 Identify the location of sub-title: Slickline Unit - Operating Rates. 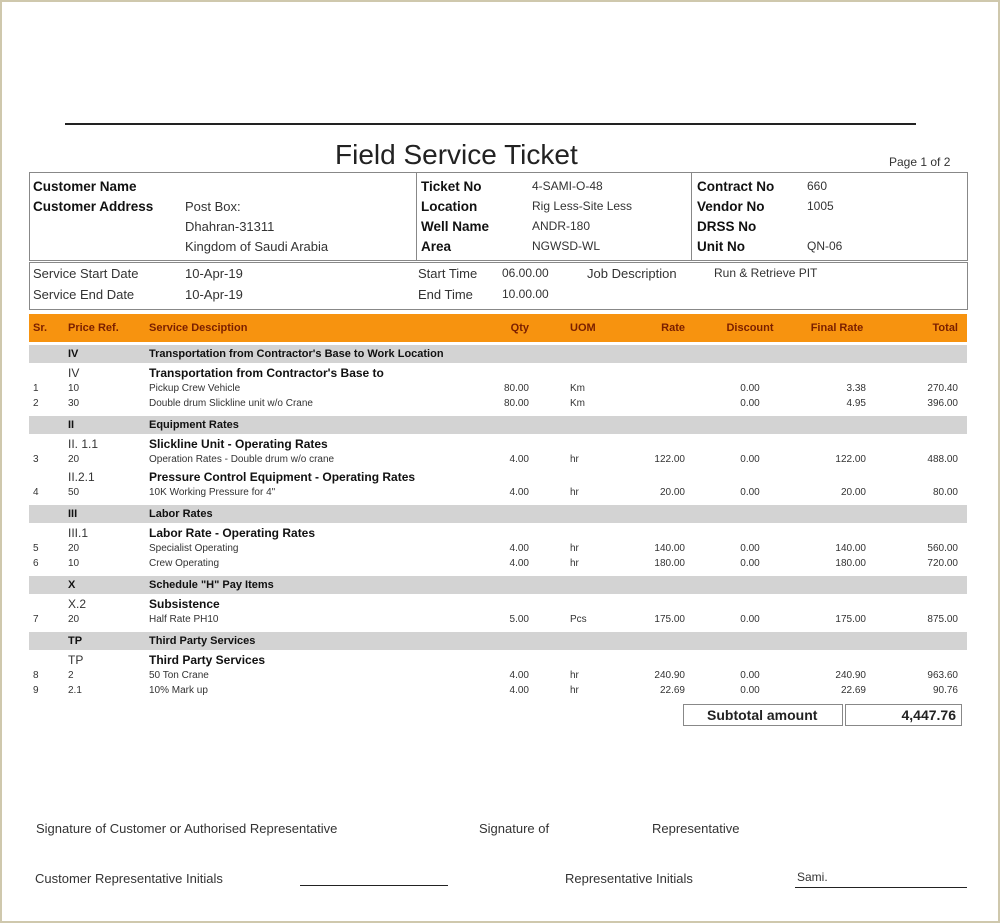
(238, 444).